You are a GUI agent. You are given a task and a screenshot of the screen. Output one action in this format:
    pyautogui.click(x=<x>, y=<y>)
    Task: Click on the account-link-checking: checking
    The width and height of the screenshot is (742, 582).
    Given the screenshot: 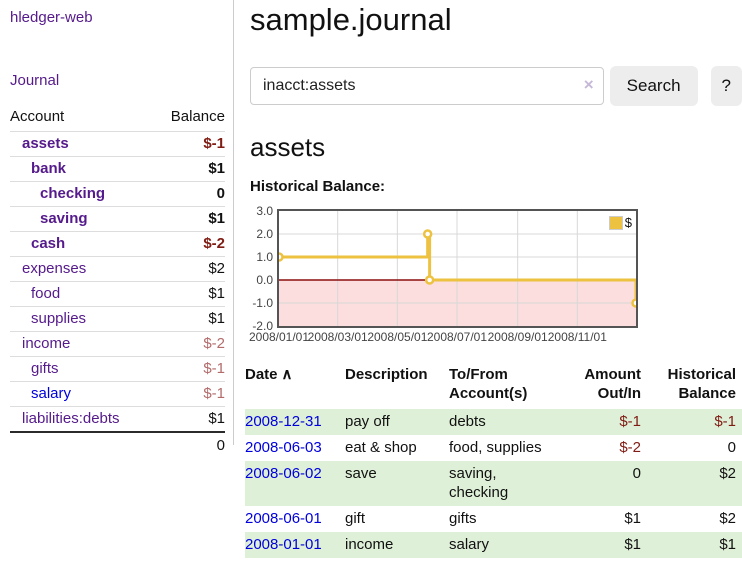 What is the action you would take?
    pyautogui.click(x=73, y=193)
    